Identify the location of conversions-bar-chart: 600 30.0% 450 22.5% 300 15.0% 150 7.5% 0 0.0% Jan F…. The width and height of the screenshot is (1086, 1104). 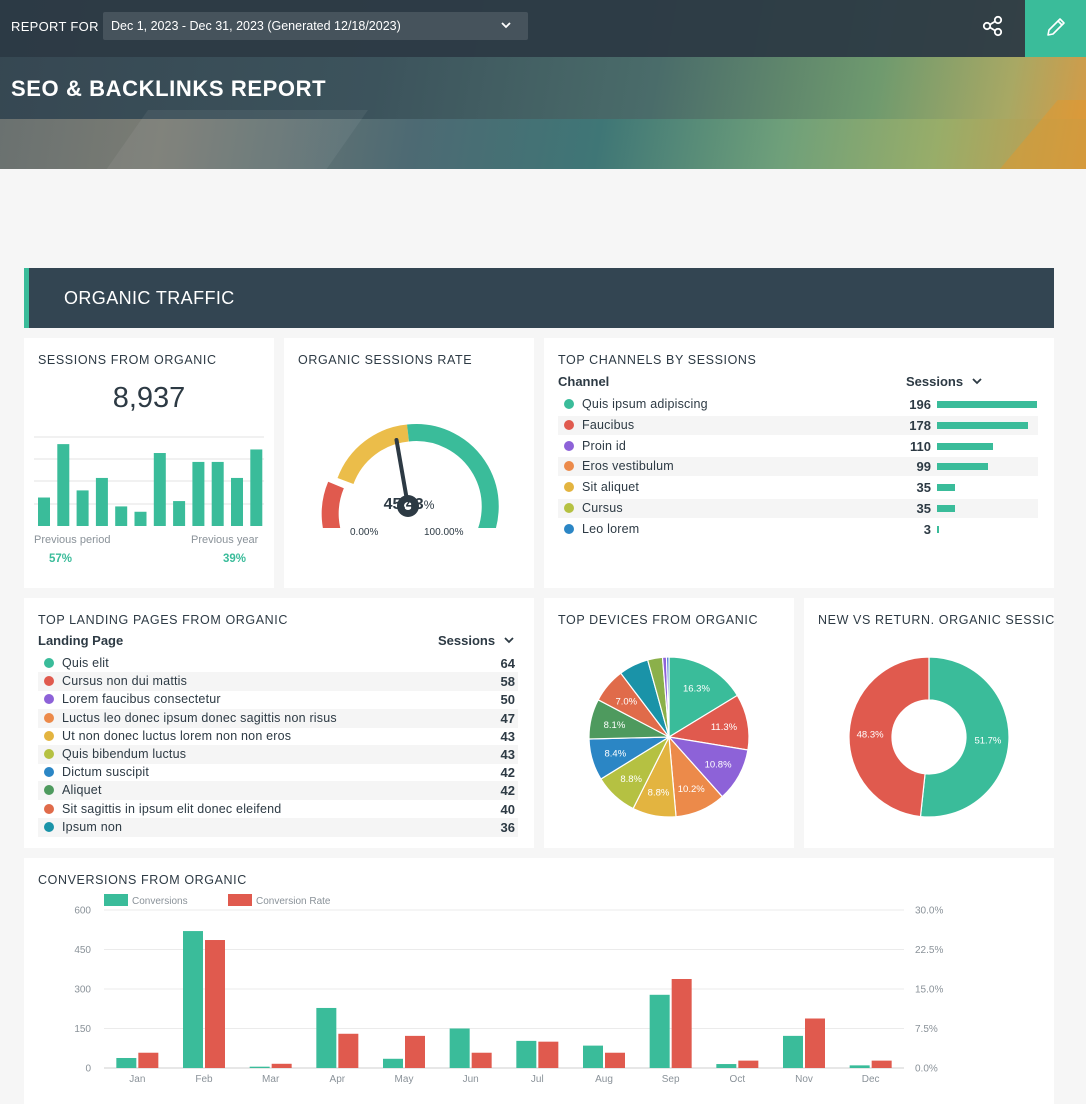
(508, 996).